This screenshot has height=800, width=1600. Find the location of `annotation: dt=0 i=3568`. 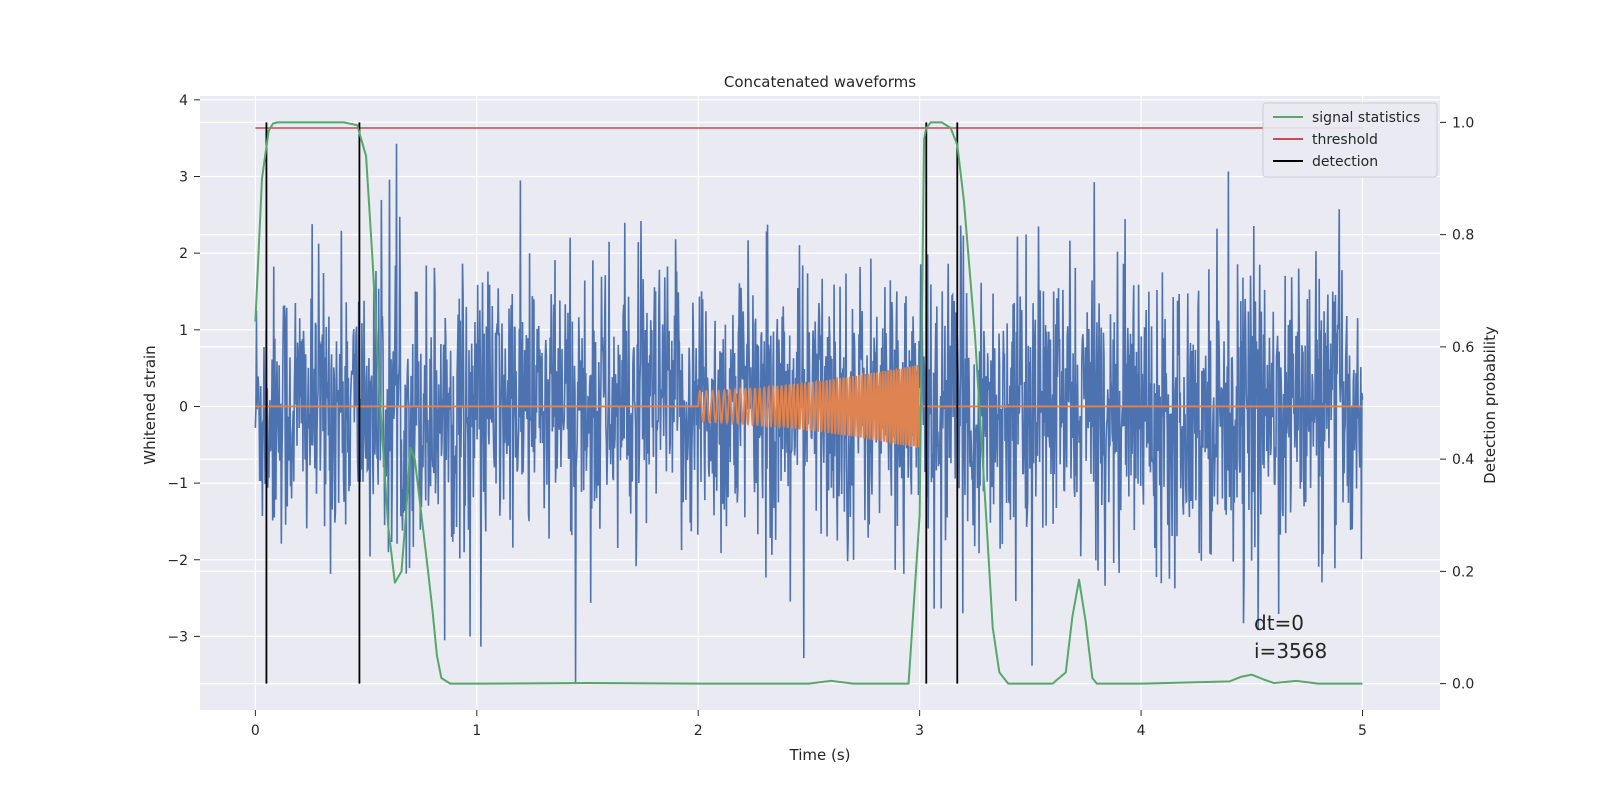

annotation: dt=0 i=3568 is located at coordinates (1290, 637).